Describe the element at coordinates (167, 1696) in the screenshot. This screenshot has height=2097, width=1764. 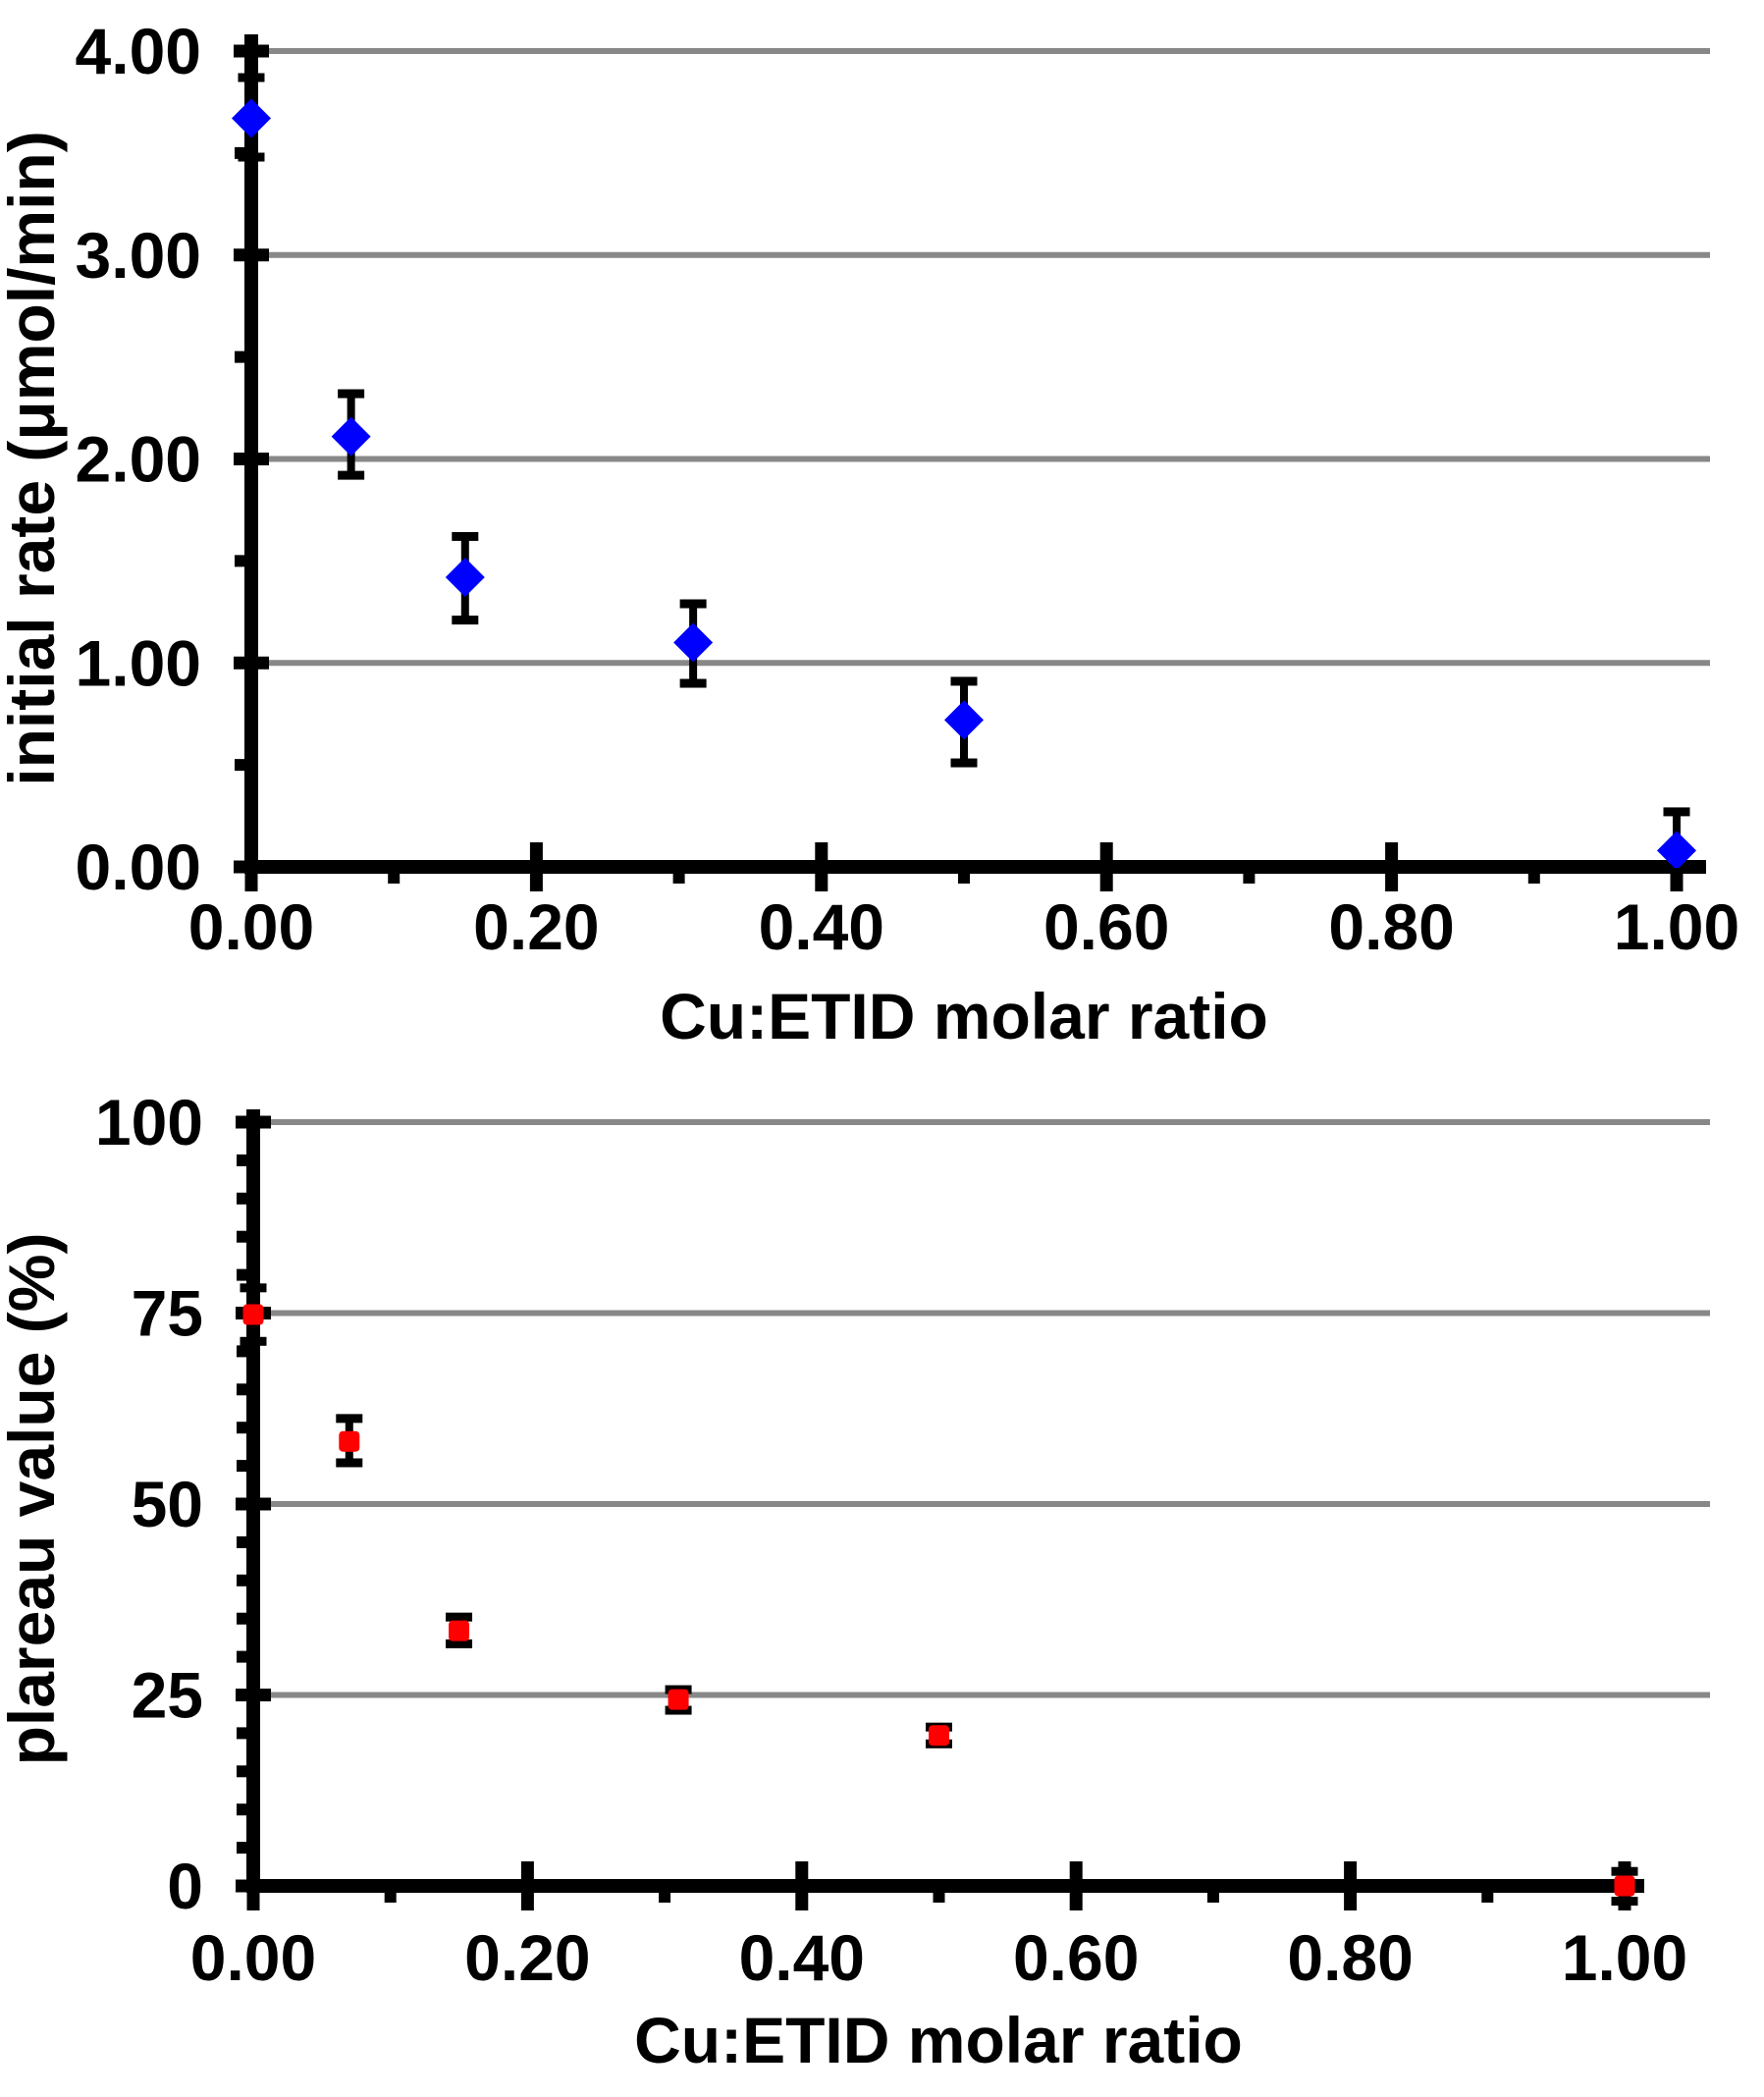
I see `y-tick-label: 25` at that location.